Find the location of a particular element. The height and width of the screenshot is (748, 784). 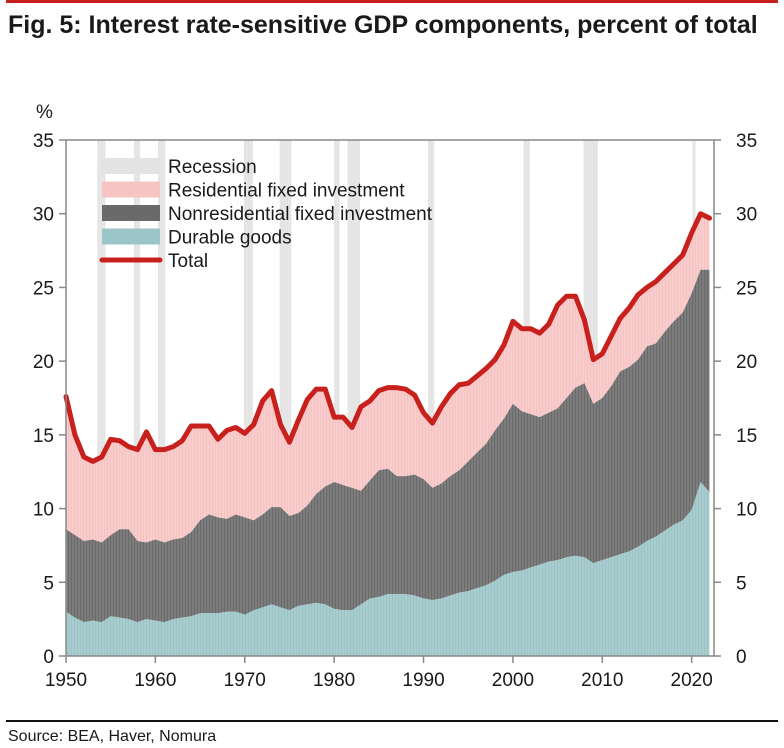

y-tick-label-left: 30 is located at coordinates (43, 215).